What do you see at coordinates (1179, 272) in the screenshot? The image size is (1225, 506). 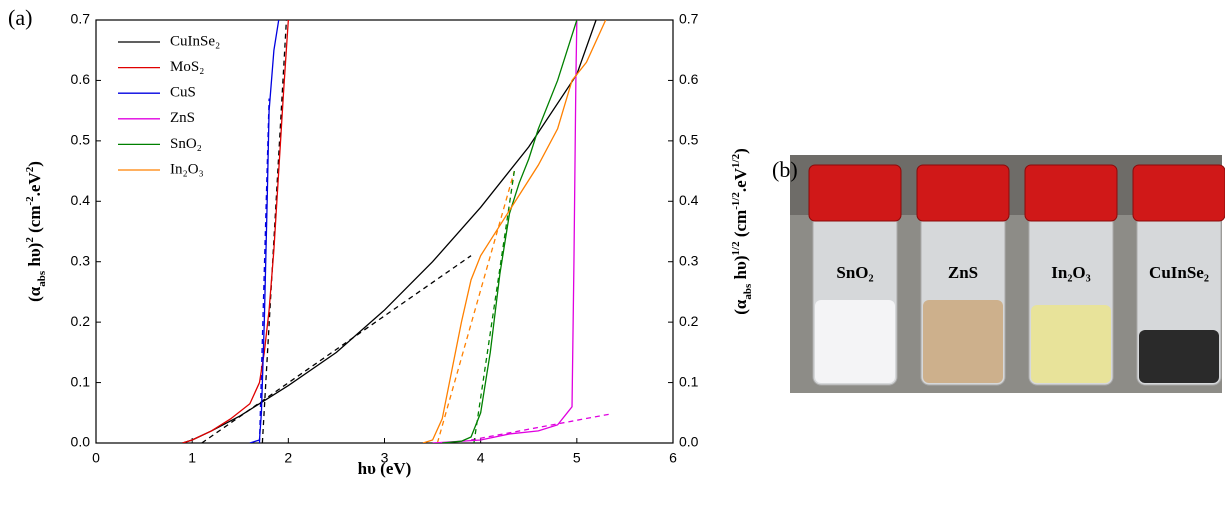 I see `jar-label: CuInSe₂` at bounding box center [1179, 272].